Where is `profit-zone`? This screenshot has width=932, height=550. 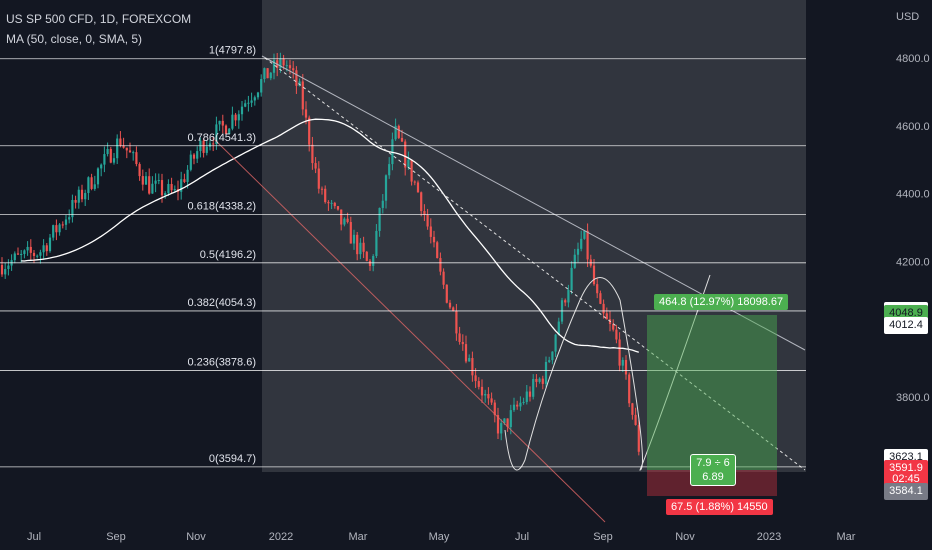 profit-zone is located at coordinates (712, 392).